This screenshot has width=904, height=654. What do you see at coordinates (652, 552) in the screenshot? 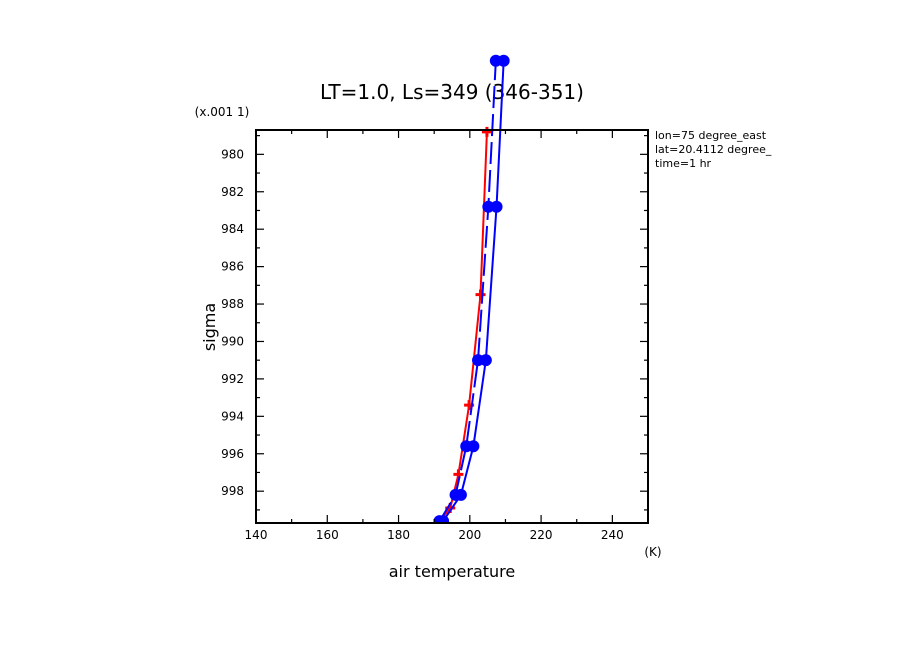
I see `x-unit-label: (K)` at bounding box center [652, 552].